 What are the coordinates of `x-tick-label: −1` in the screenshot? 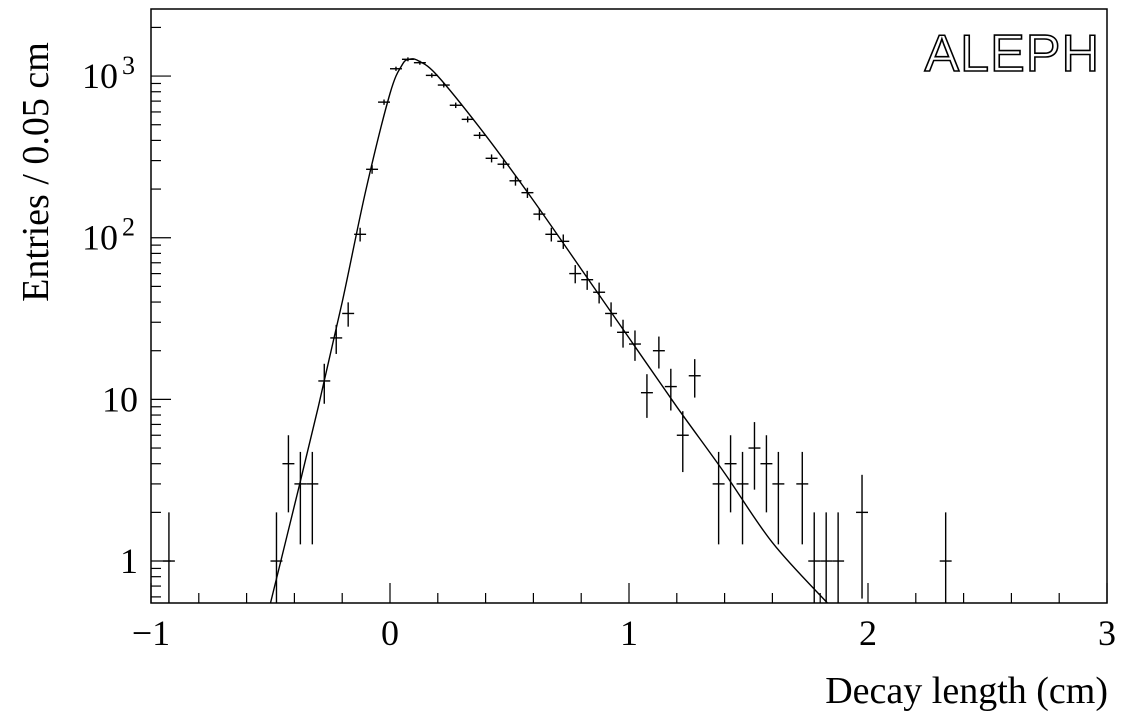 It's located at (151, 633).